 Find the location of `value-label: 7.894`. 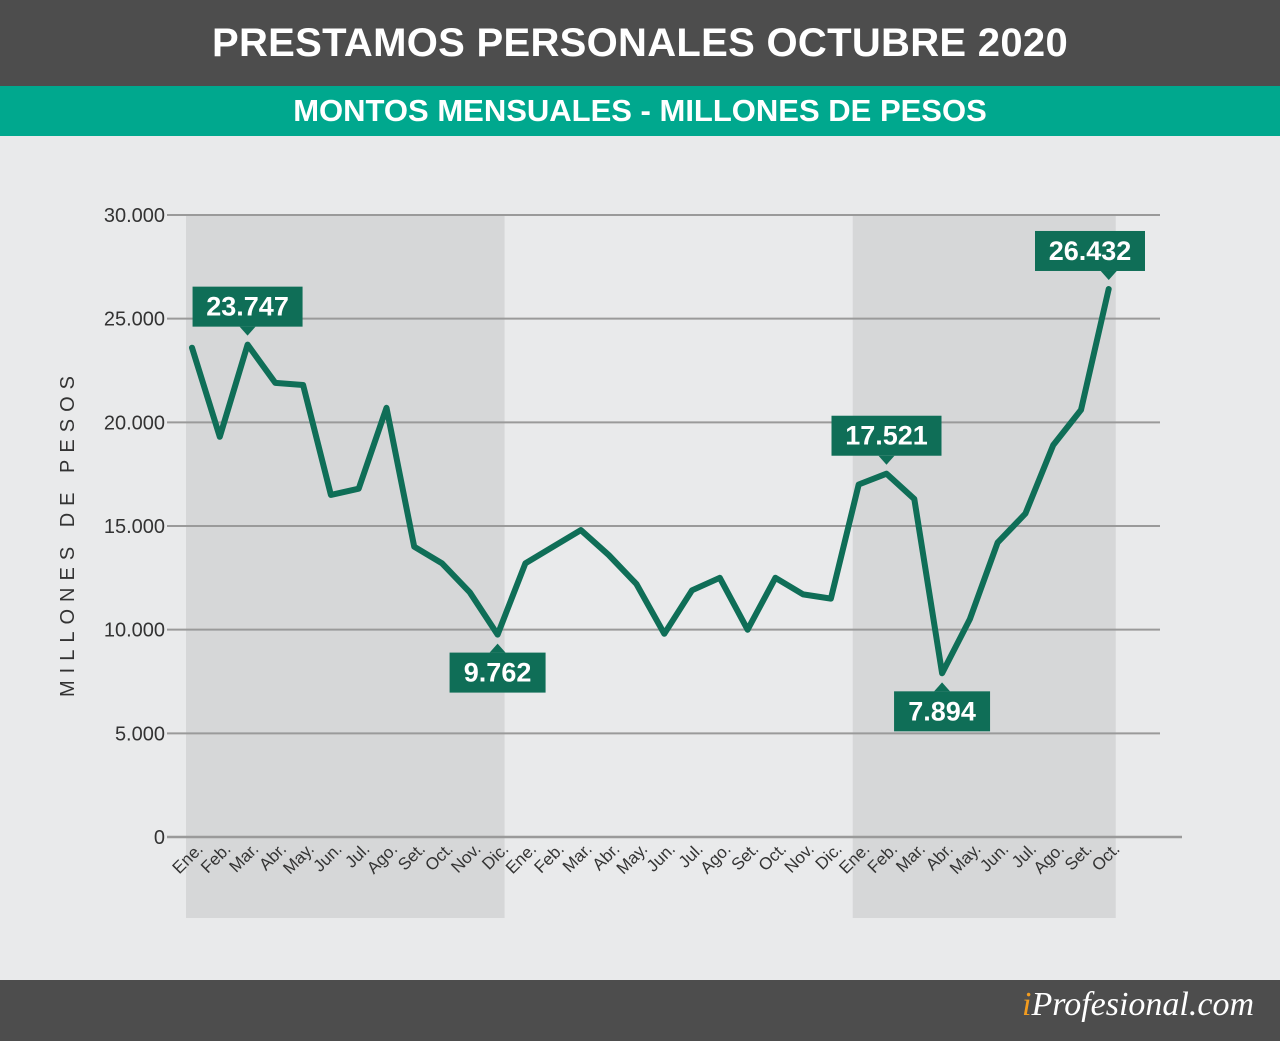

value-label: 7.894 is located at coordinates (942, 707).